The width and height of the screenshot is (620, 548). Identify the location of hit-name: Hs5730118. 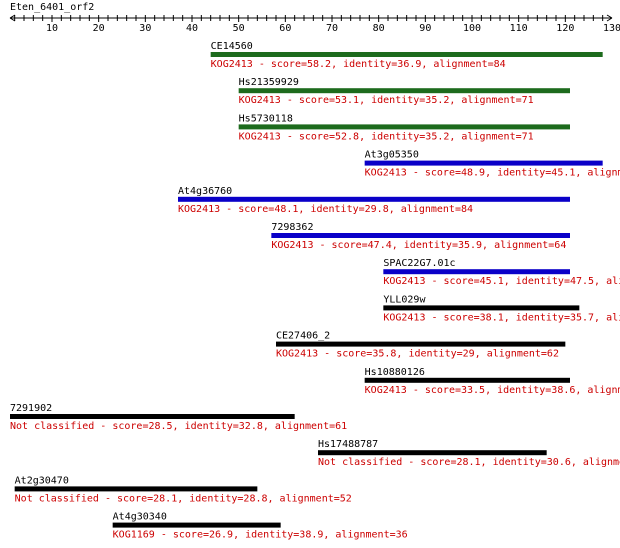
(266, 118).